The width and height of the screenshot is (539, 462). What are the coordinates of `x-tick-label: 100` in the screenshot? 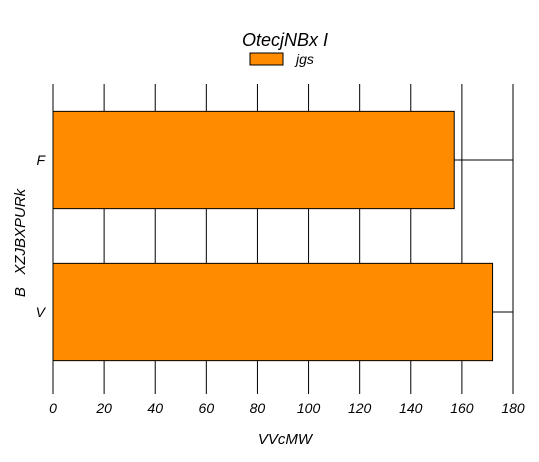 It's located at (309, 408).